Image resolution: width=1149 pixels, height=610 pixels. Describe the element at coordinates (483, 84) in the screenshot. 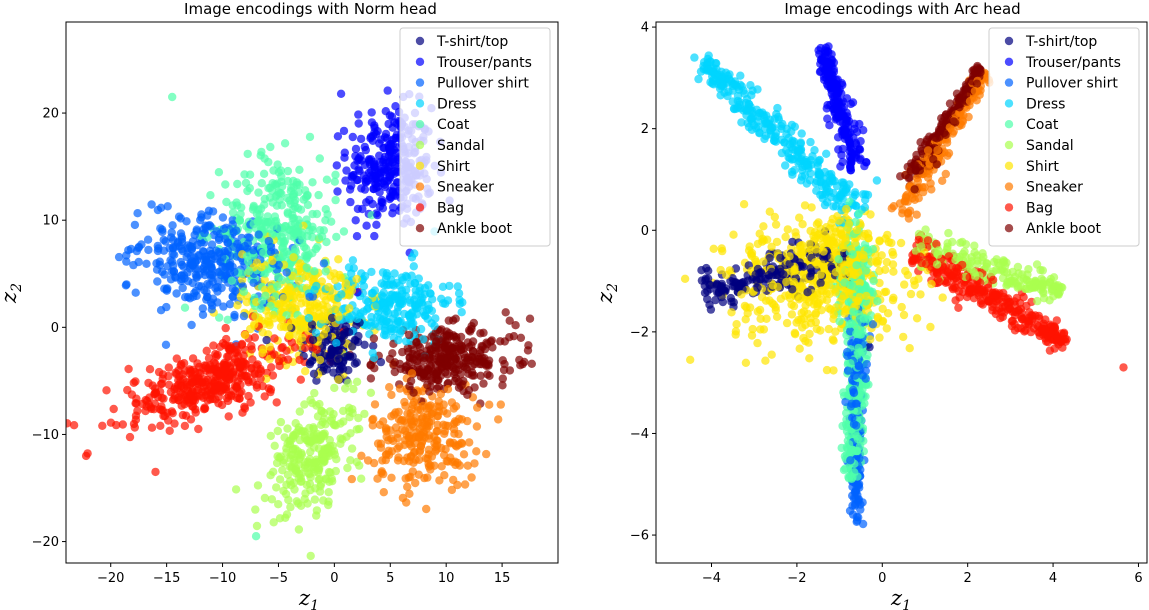

I see `legend-label: Pullover shirt` at that location.